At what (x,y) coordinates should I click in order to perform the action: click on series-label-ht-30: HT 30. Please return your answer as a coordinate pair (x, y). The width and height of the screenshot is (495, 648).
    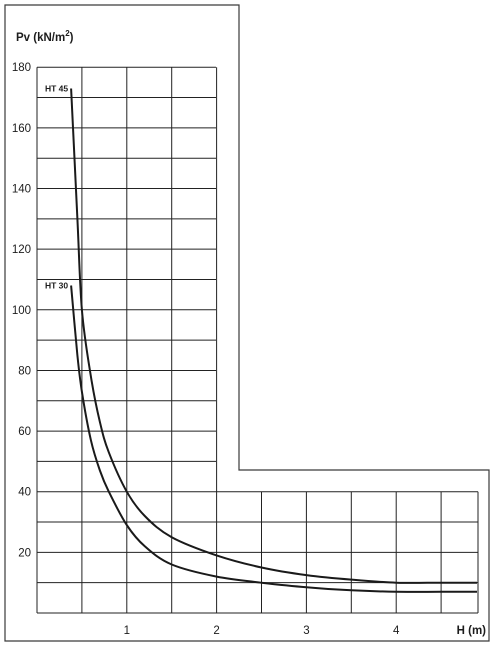
    Looking at the image, I should click on (56, 286).